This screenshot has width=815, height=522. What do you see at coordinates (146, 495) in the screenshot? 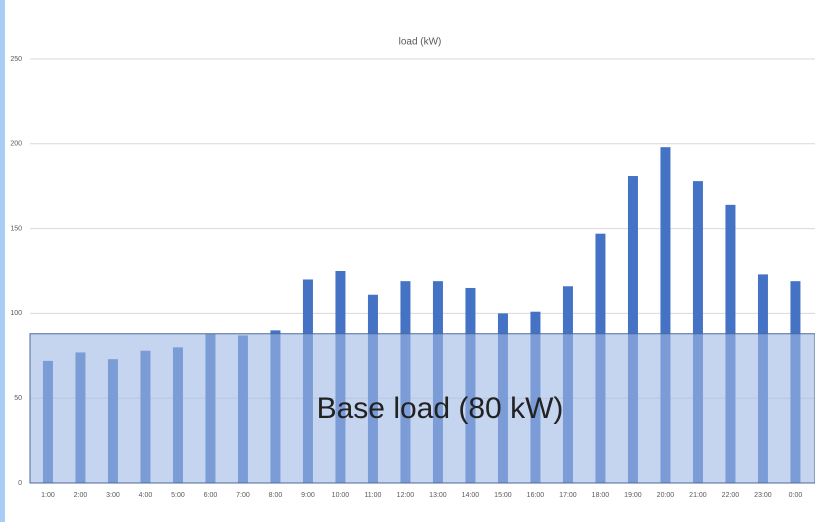
I see `x-tick-label: 4:00` at bounding box center [146, 495].